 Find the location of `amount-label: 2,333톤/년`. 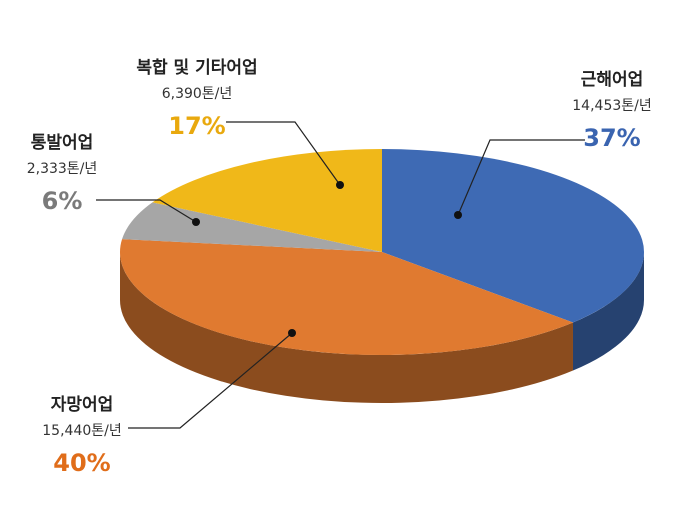

amount-label: 2,333톤/년 is located at coordinates (62, 169).